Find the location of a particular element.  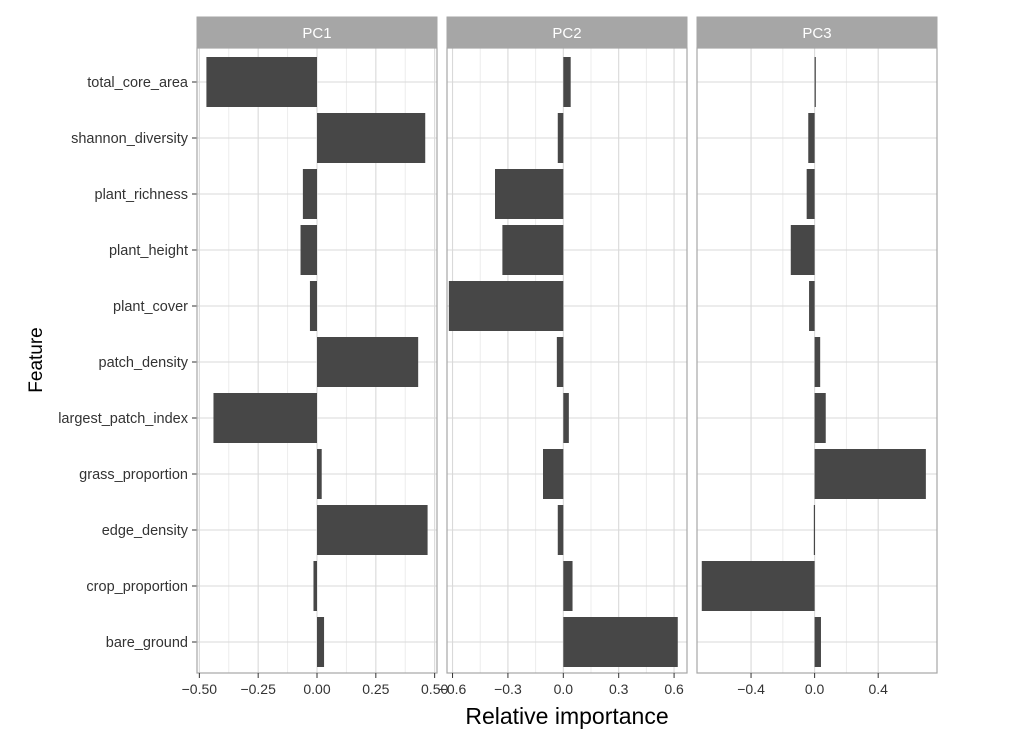

bar-pc1-shannon_diversity is located at coordinates (371, 138).